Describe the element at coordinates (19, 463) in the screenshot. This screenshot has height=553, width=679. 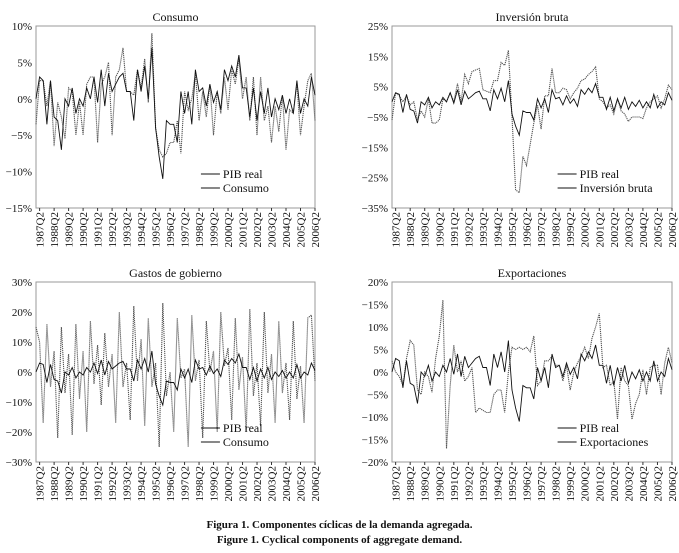
I see `y-tick-label: −30%` at that location.